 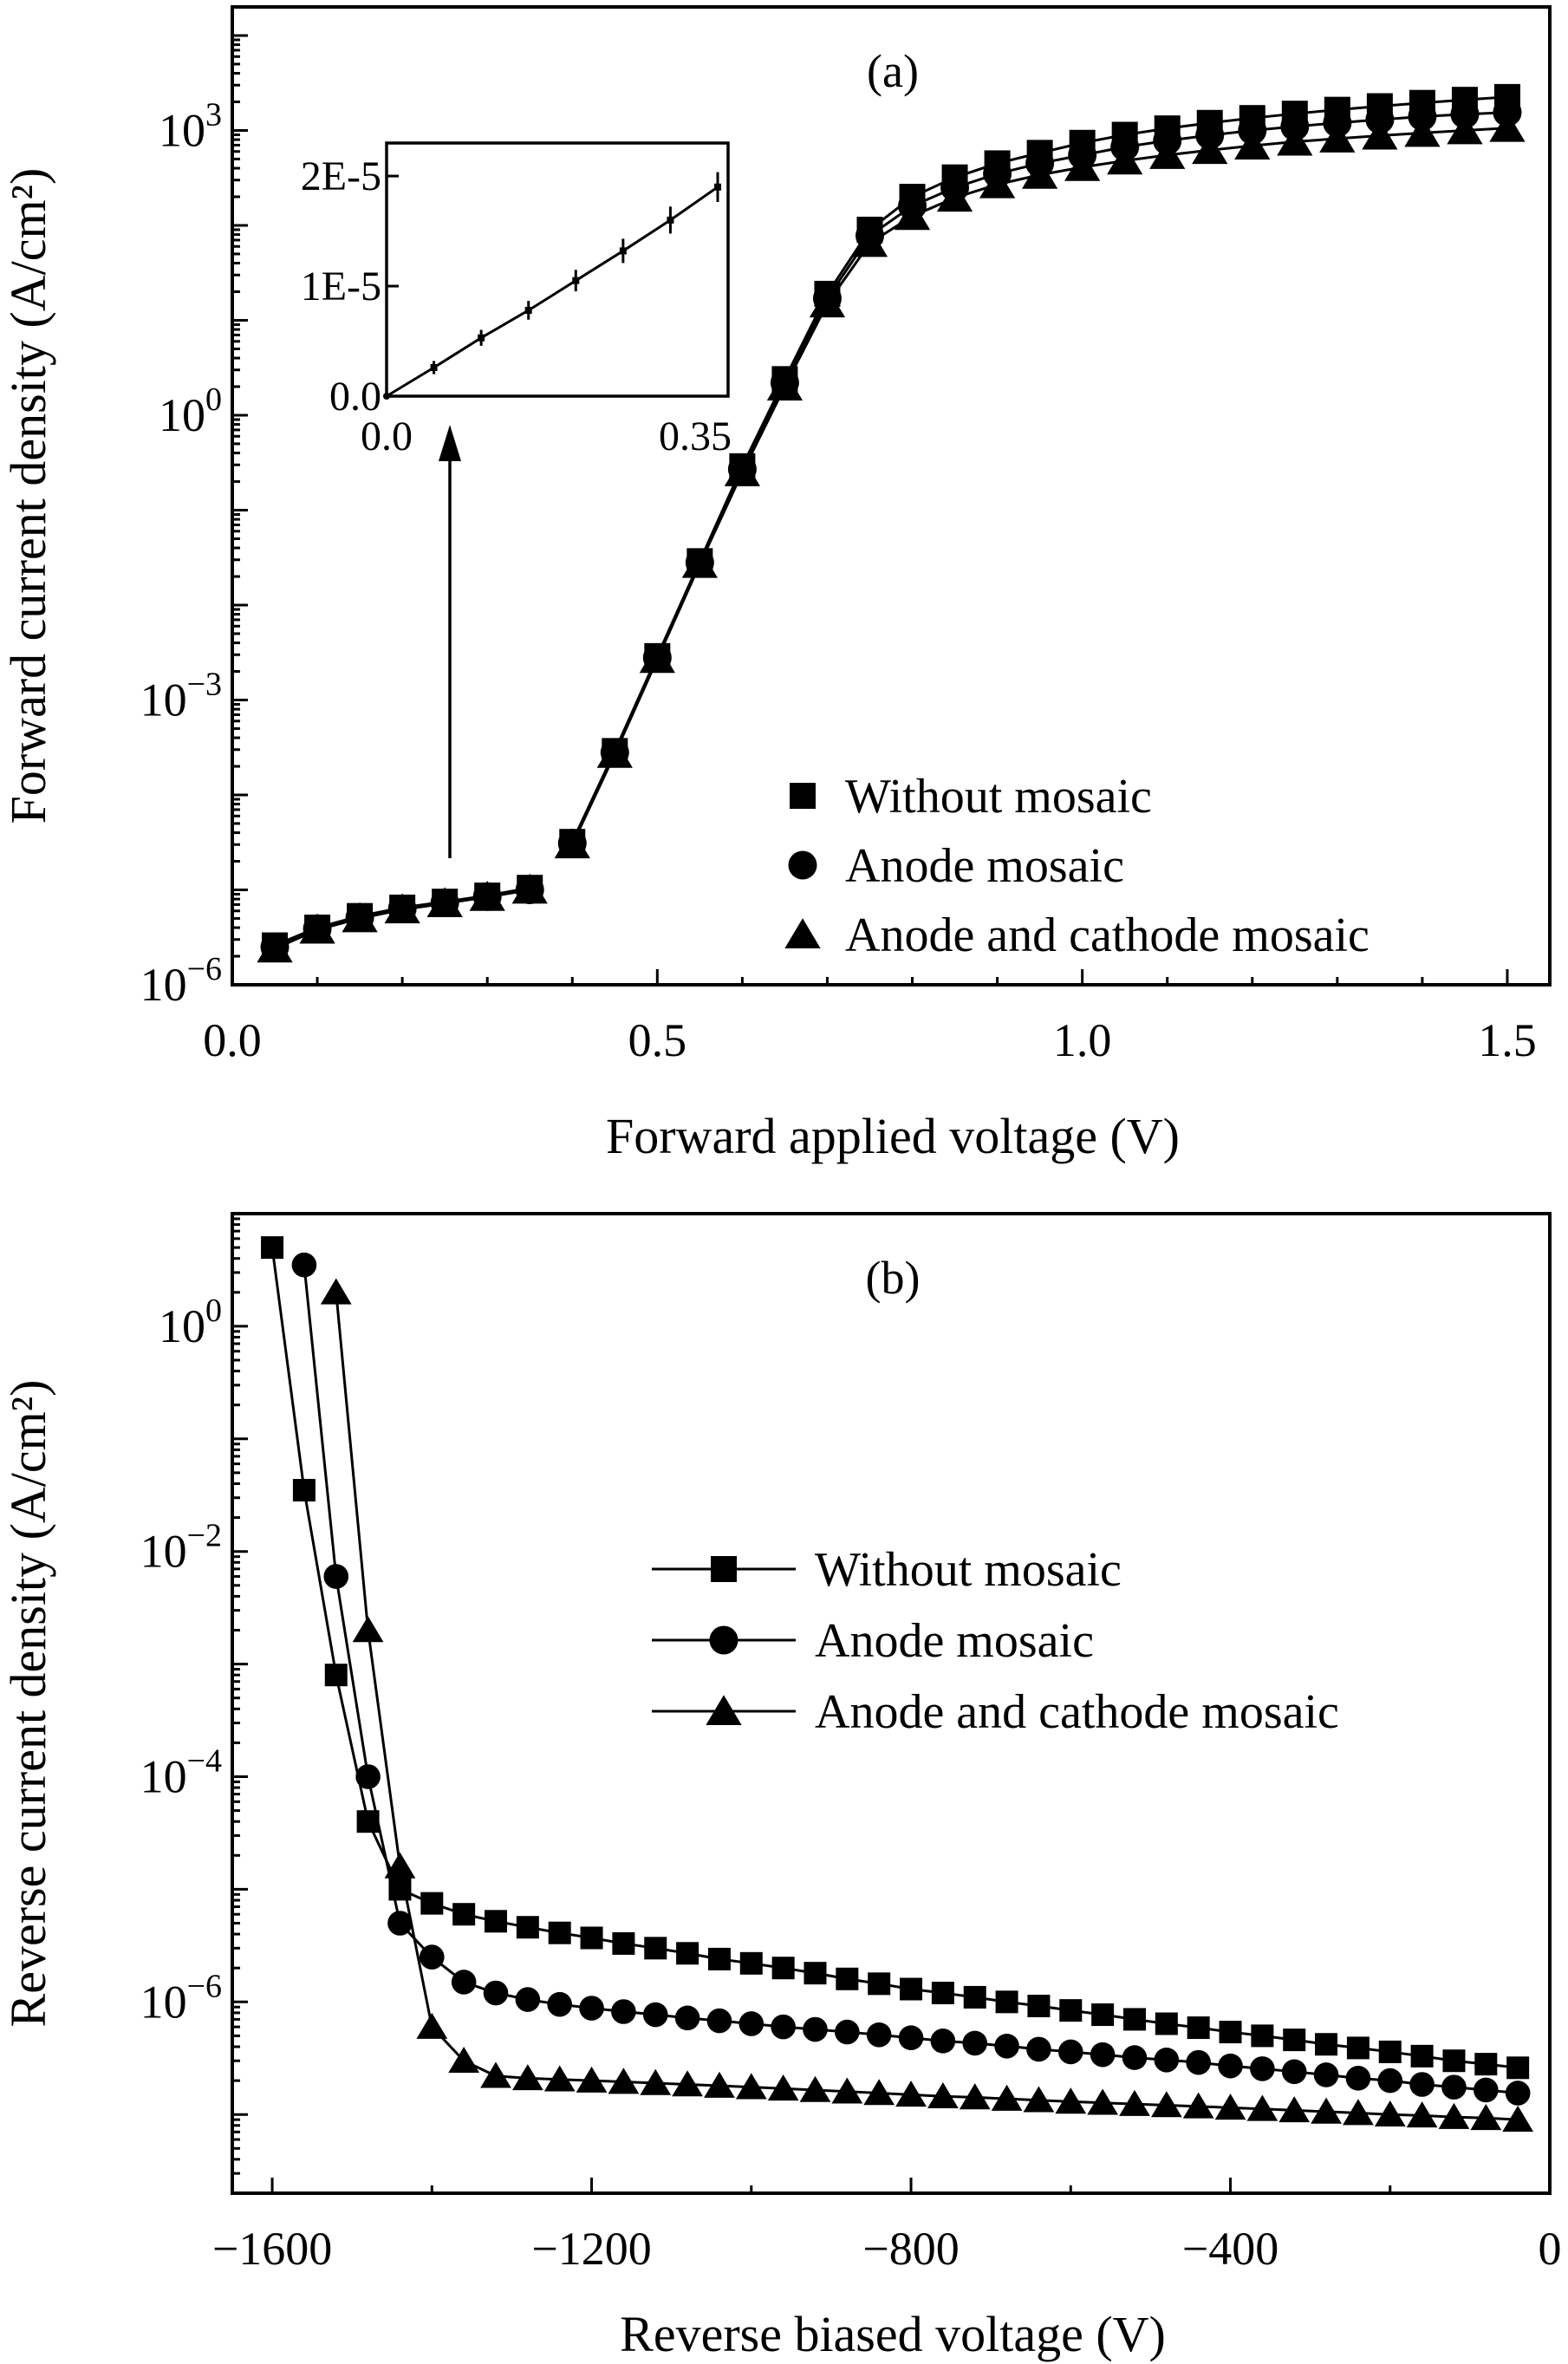 I want to click on panel-a-inset: 0.0 1E-5 2E-5 0.0 0.35, so click(x=516, y=300).